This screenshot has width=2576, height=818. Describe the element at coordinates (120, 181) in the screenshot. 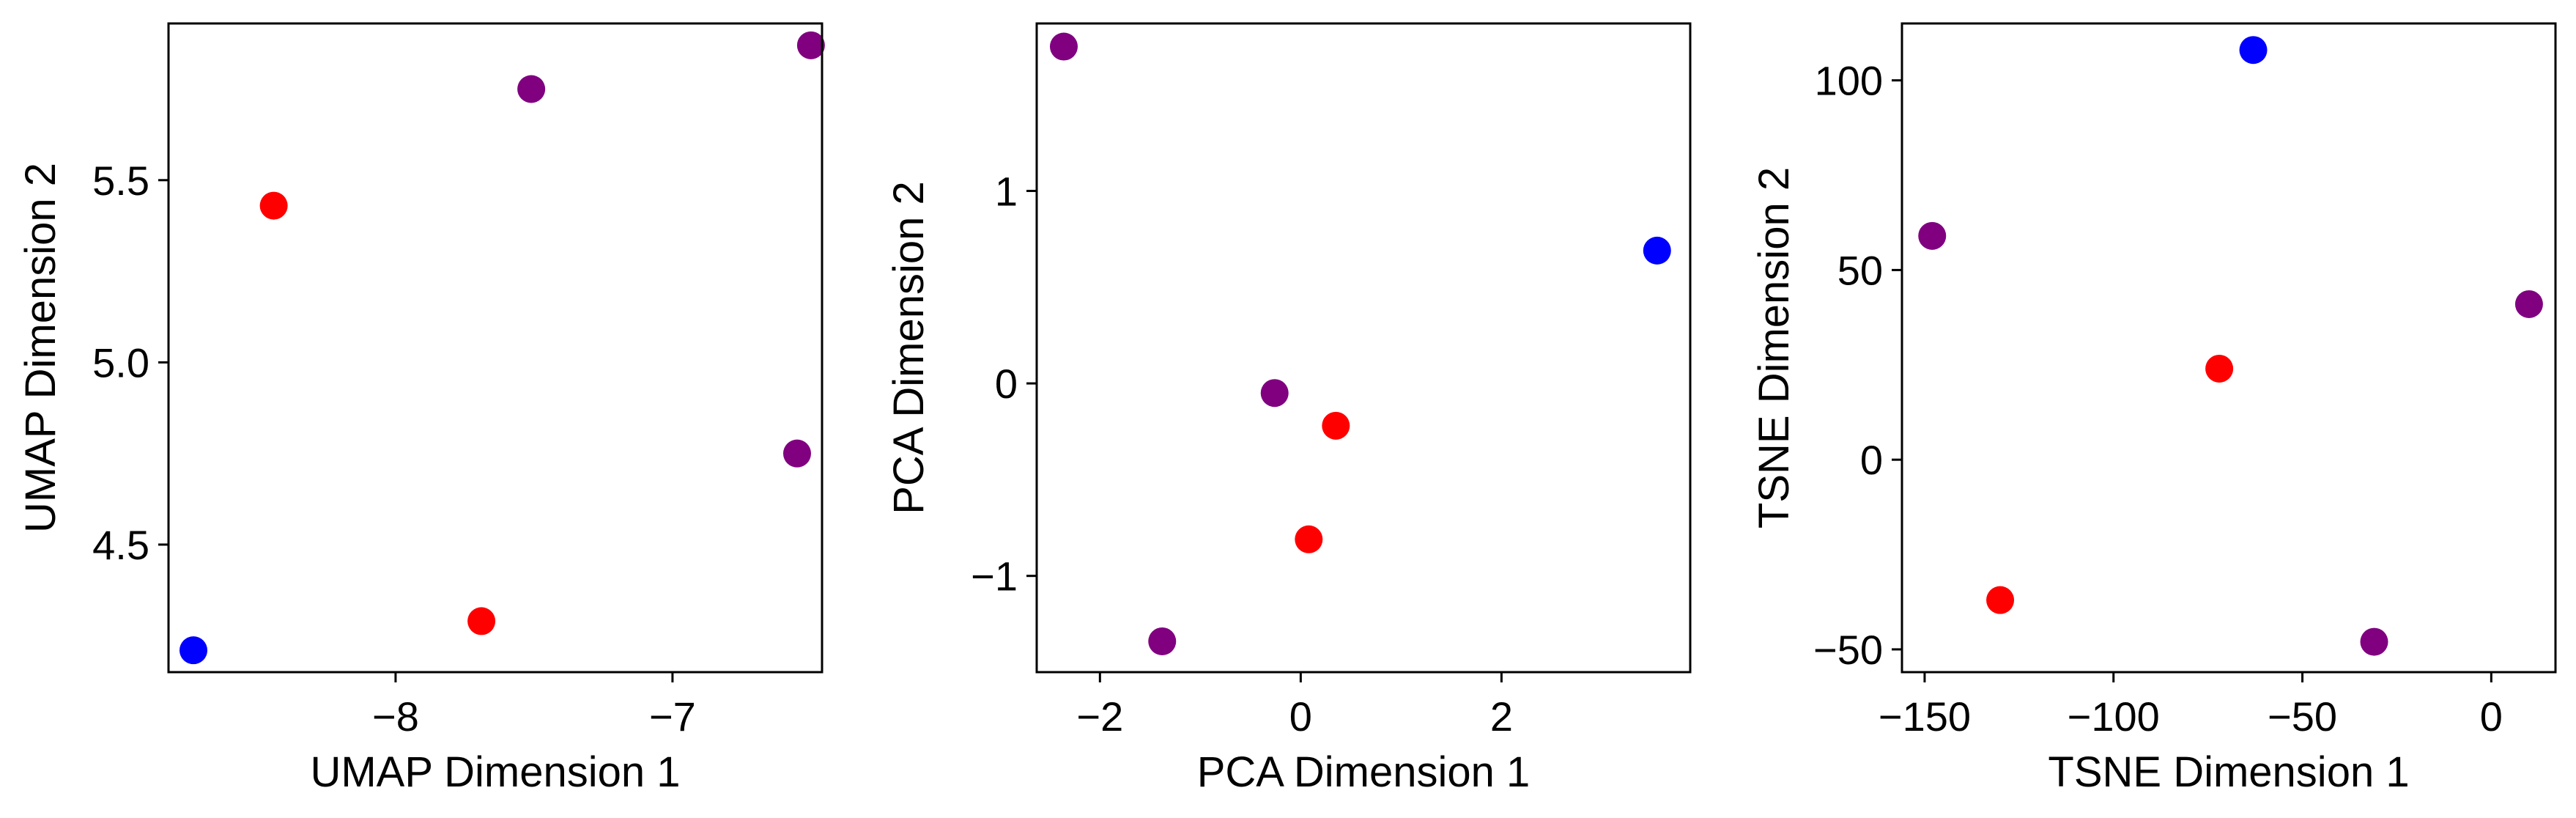

I see `y-tick-label: 5.5` at that location.